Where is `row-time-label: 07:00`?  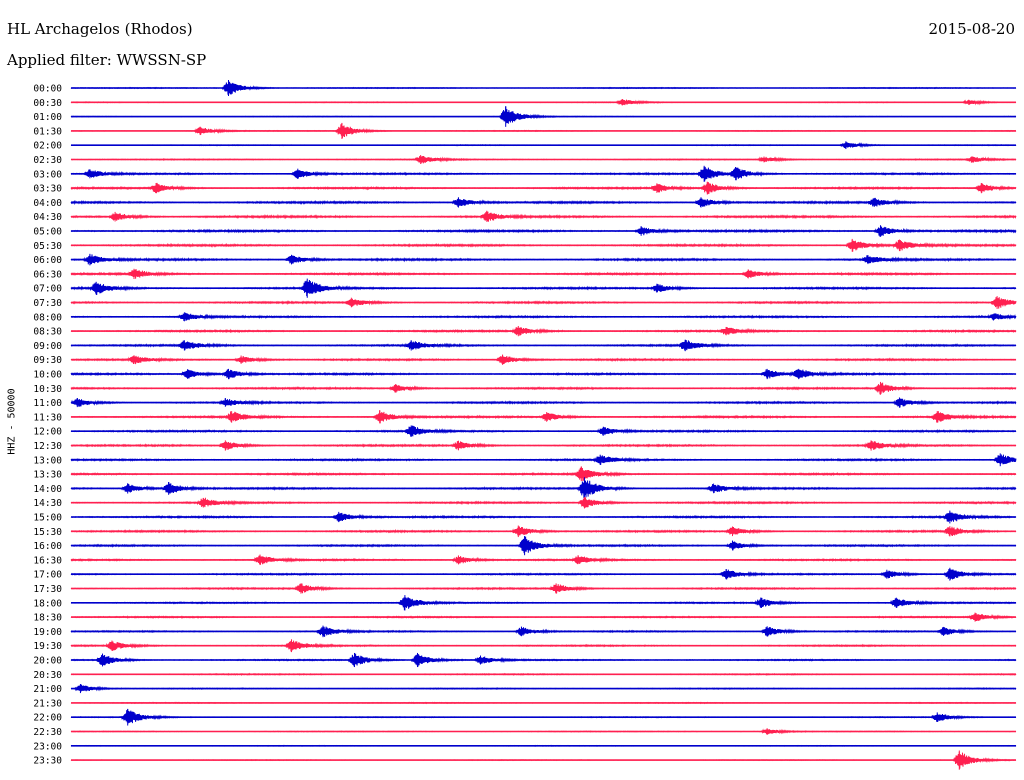 row-time-label: 07:00 is located at coordinates (47, 289).